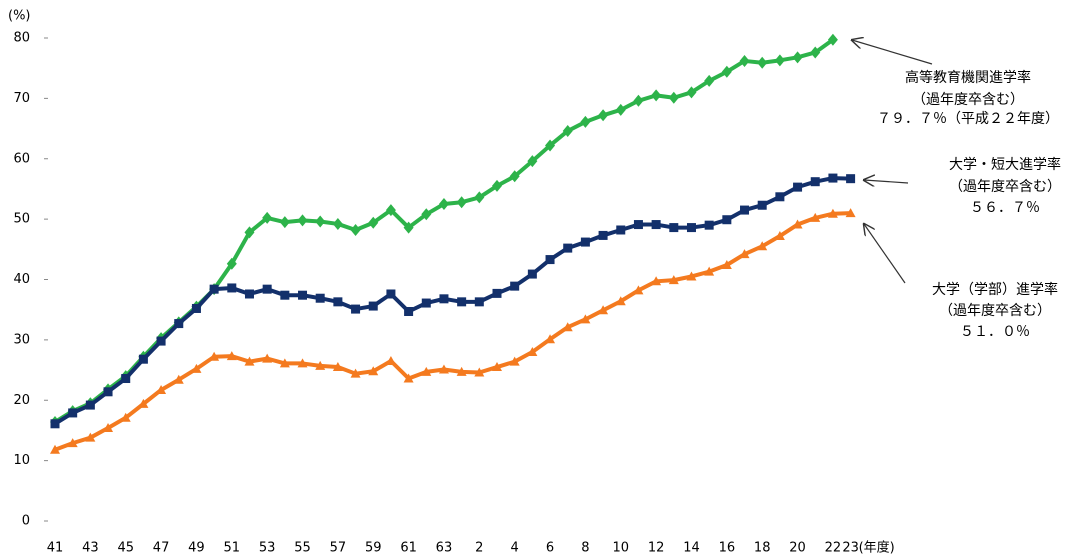  I want to click on x-tick-label: 55, so click(302, 548).